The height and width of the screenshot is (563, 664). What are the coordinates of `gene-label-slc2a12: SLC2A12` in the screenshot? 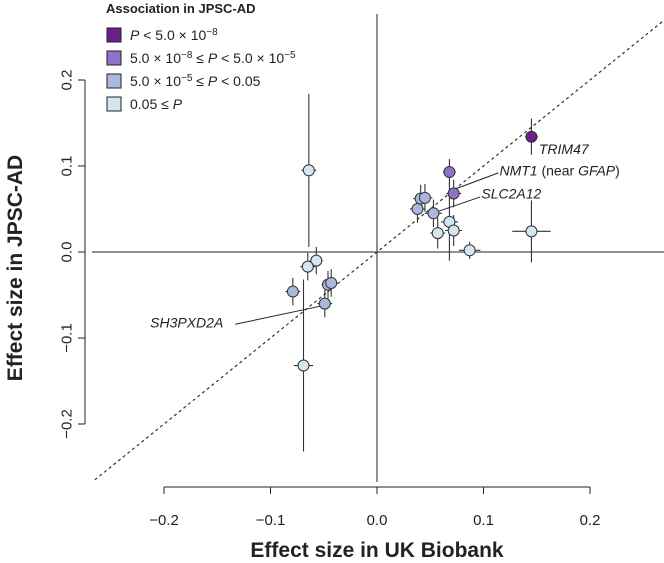 It's located at (511, 194).